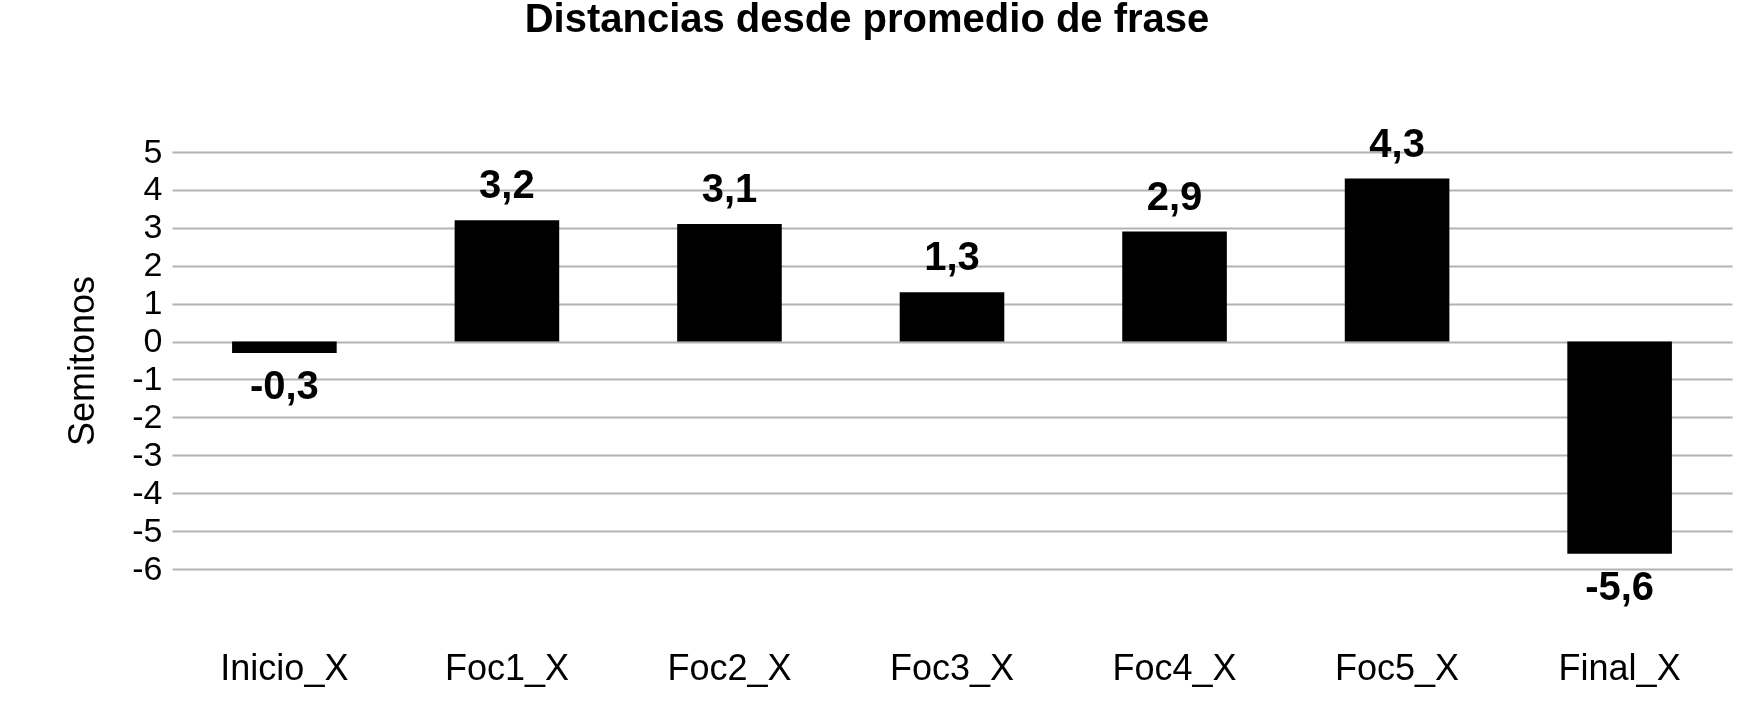 The width and height of the screenshot is (1742, 705). Describe the element at coordinates (506, 667) in the screenshot. I see `x-tick-label: Foc1_X` at that location.